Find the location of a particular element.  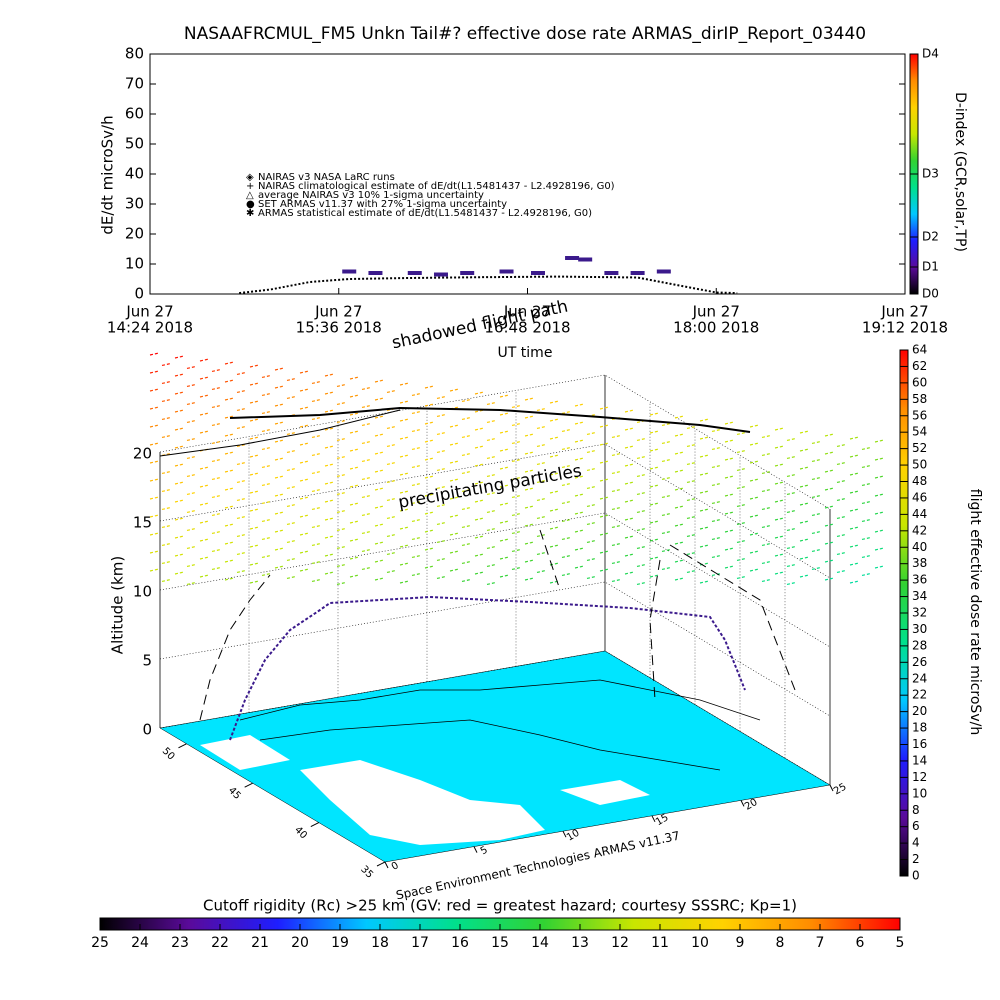

colorbar-tick-label: 34 is located at coordinates (919, 596).